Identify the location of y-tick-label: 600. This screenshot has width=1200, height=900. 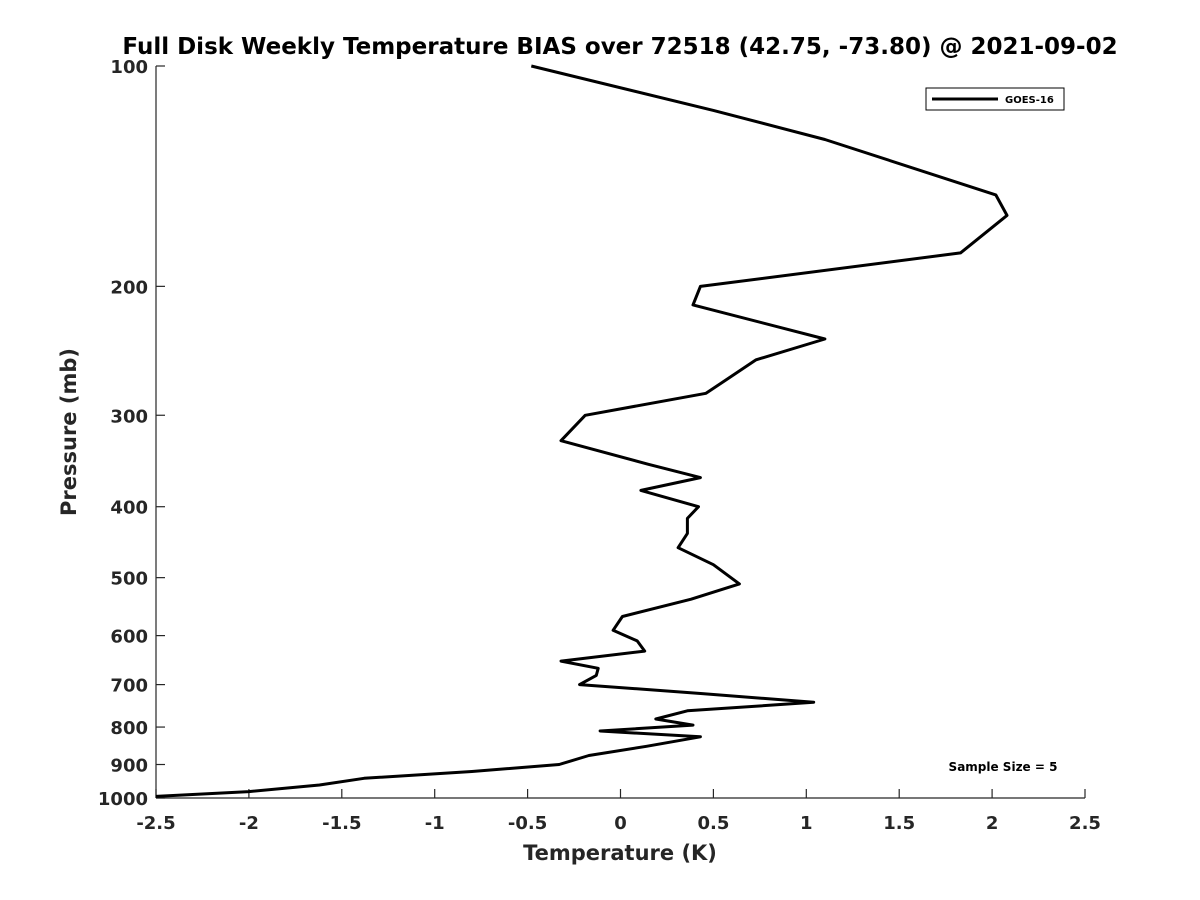
(129, 637).